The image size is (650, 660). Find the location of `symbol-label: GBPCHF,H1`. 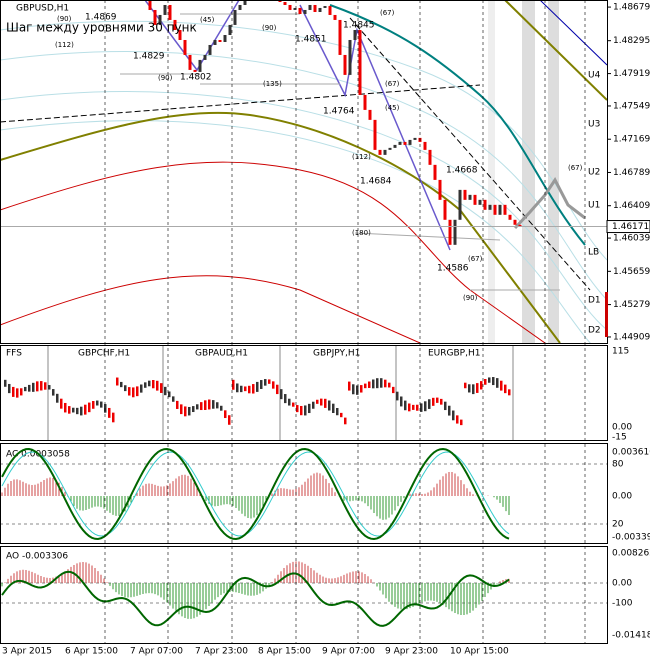

symbol-label: GBPCHF,H1 is located at coordinates (104, 354).